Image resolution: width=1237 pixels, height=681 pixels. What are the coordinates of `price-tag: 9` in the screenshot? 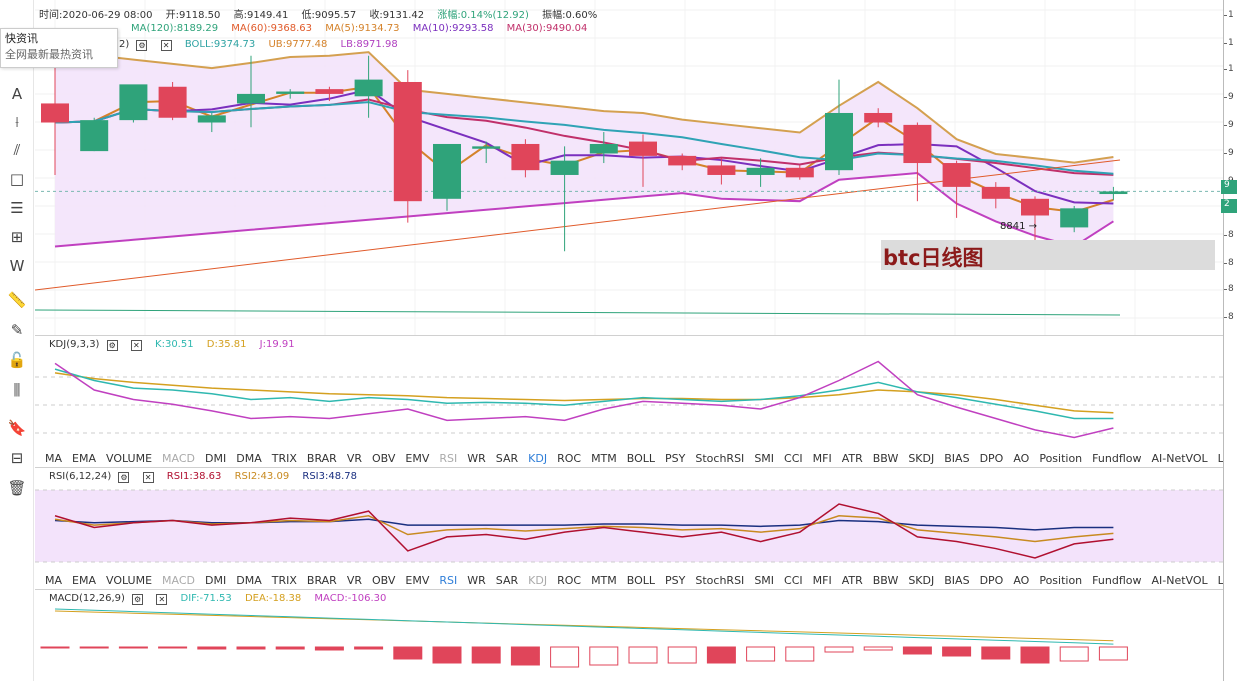 It's located at (1229, 187).